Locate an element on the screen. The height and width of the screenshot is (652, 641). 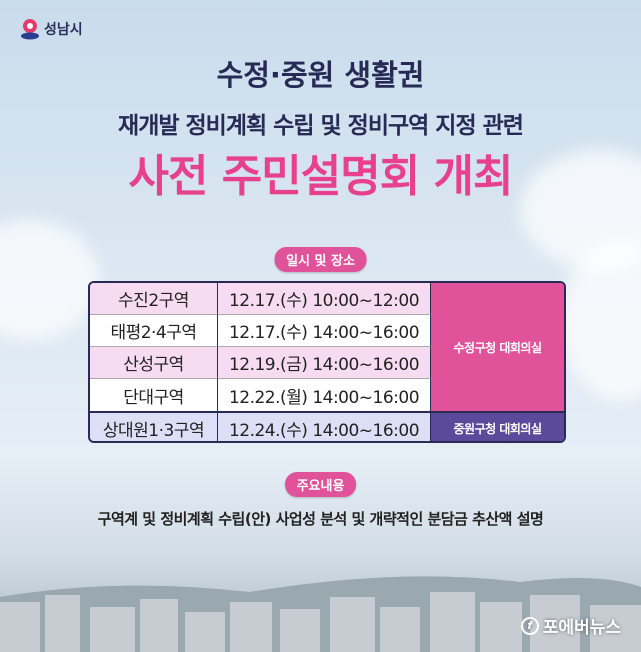
seongnam-emblem-icon is located at coordinates (30, 29).